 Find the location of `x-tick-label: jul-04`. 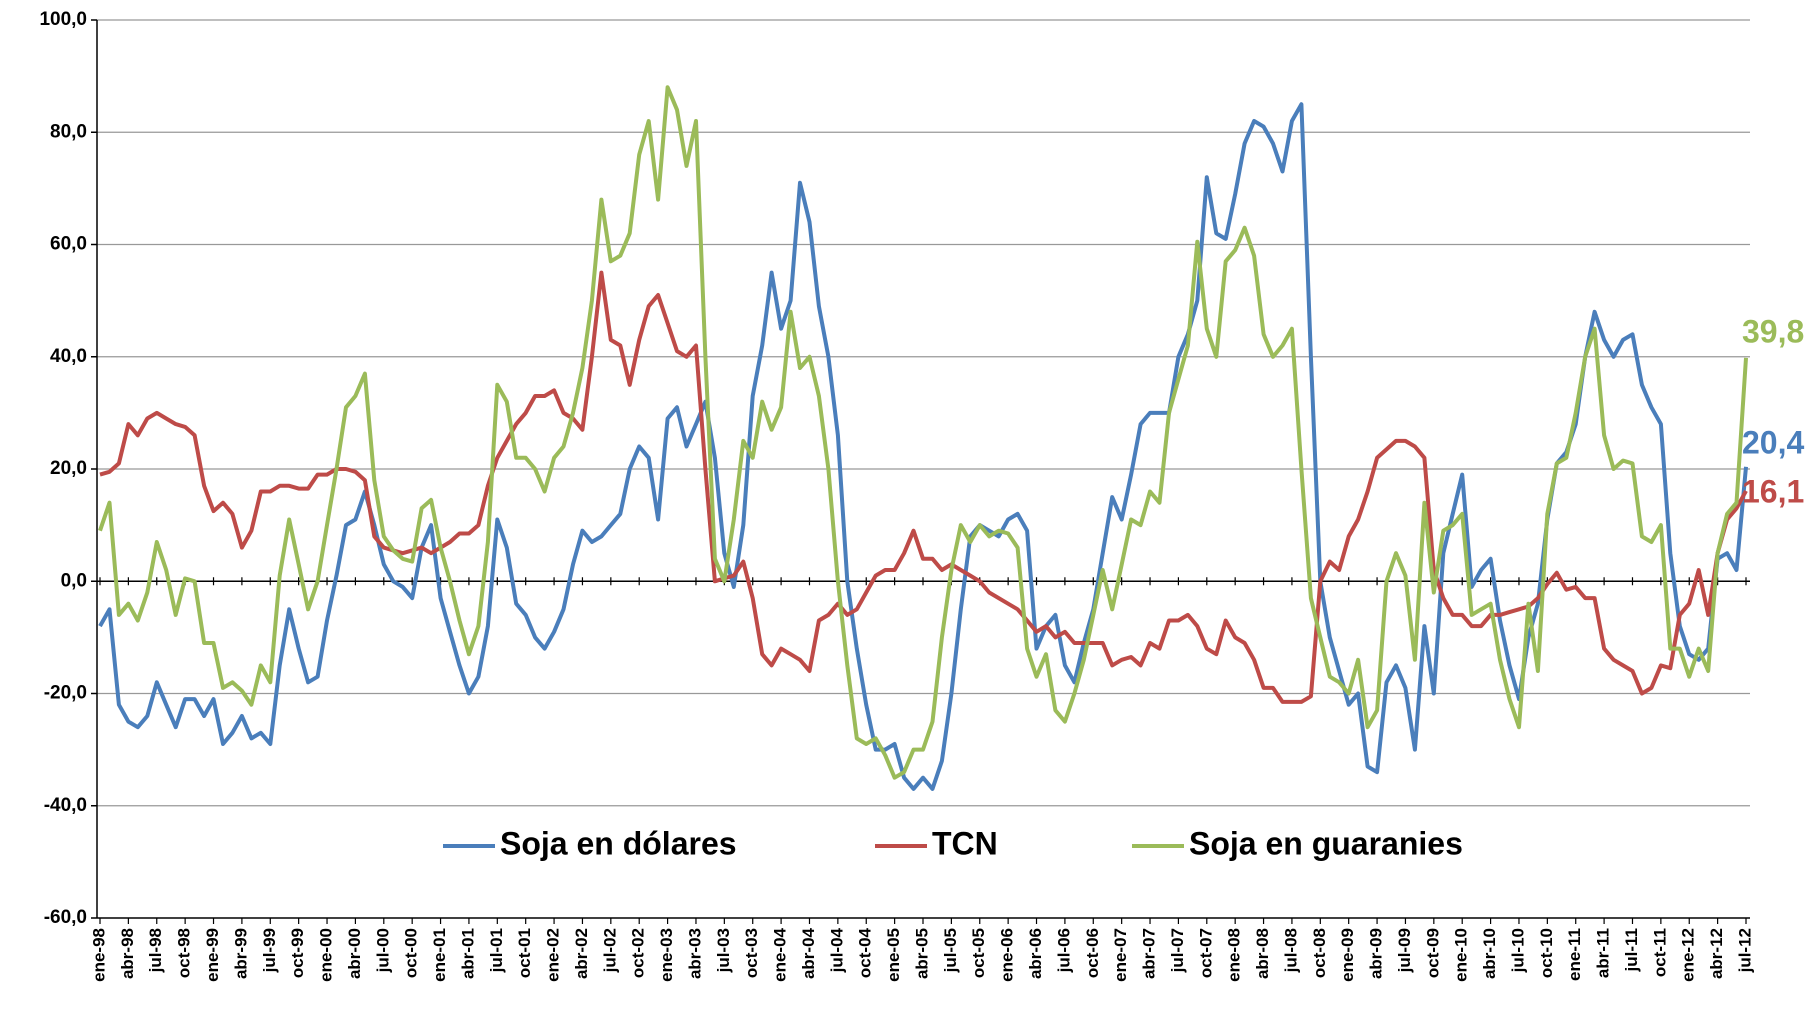

x-tick-label: jul-04 is located at coordinates (836, 950).